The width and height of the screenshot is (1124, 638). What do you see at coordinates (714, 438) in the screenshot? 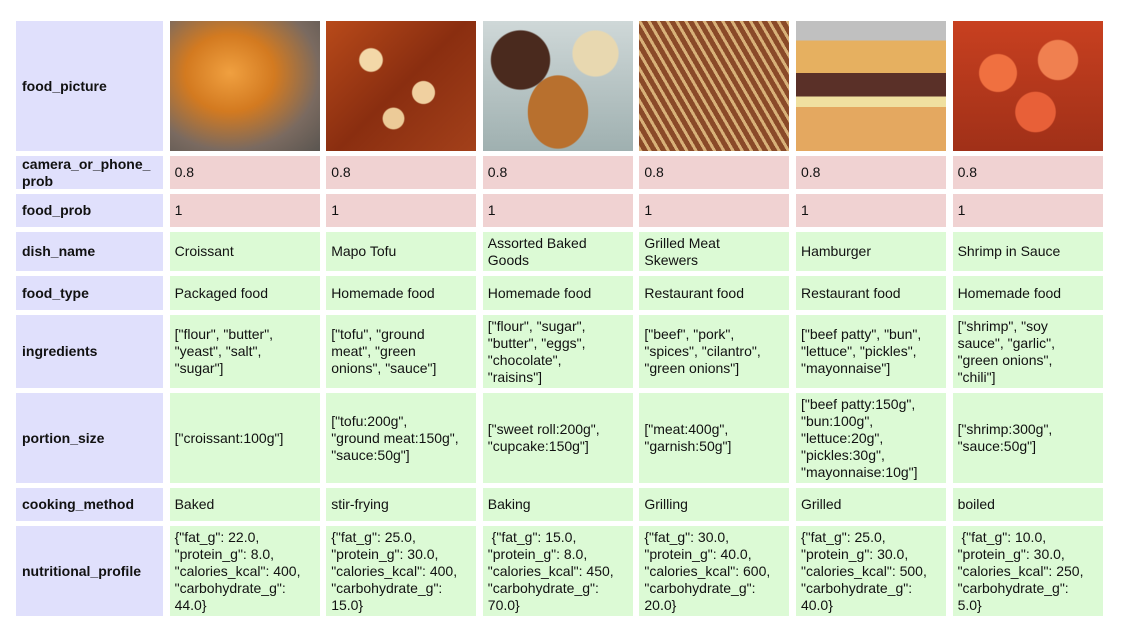
I see `portion-size-cell: ["meat:400g", "garnish:50g"]` at bounding box center [714, 438].